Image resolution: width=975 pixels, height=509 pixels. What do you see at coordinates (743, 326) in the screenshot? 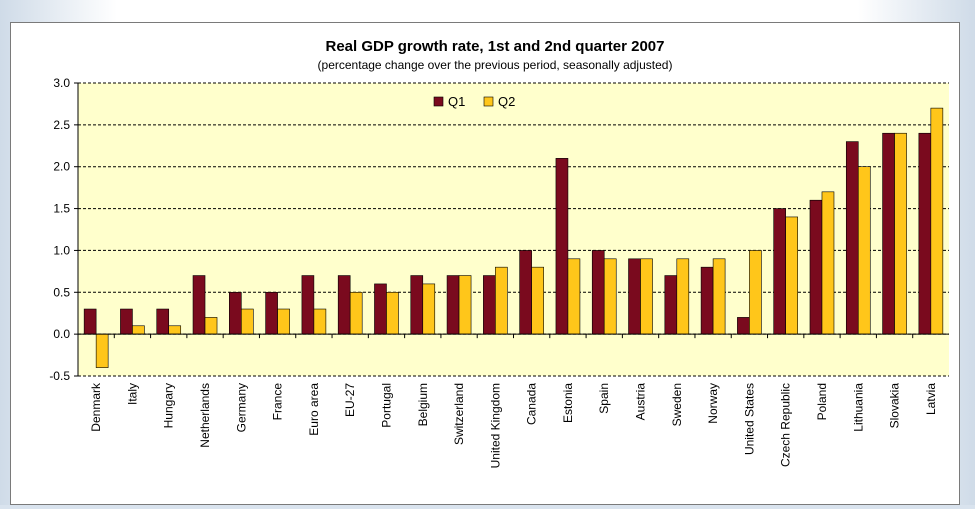
I see `bar-q1-united-states` at bounding box center [743, 326].